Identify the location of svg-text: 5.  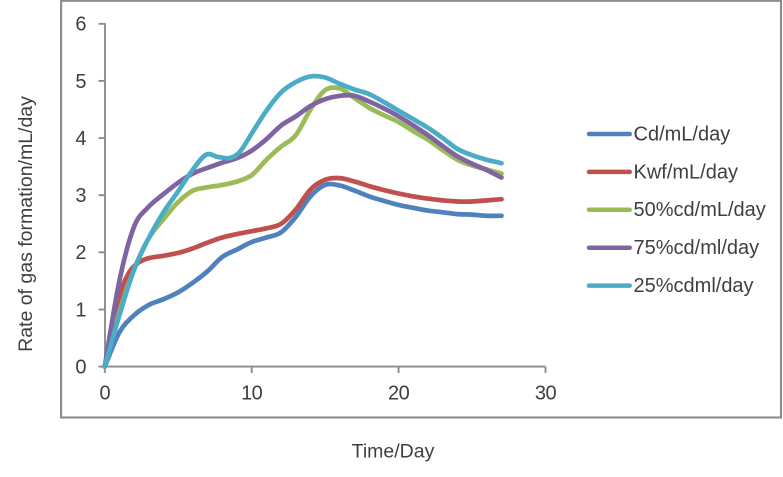
(80, 82).